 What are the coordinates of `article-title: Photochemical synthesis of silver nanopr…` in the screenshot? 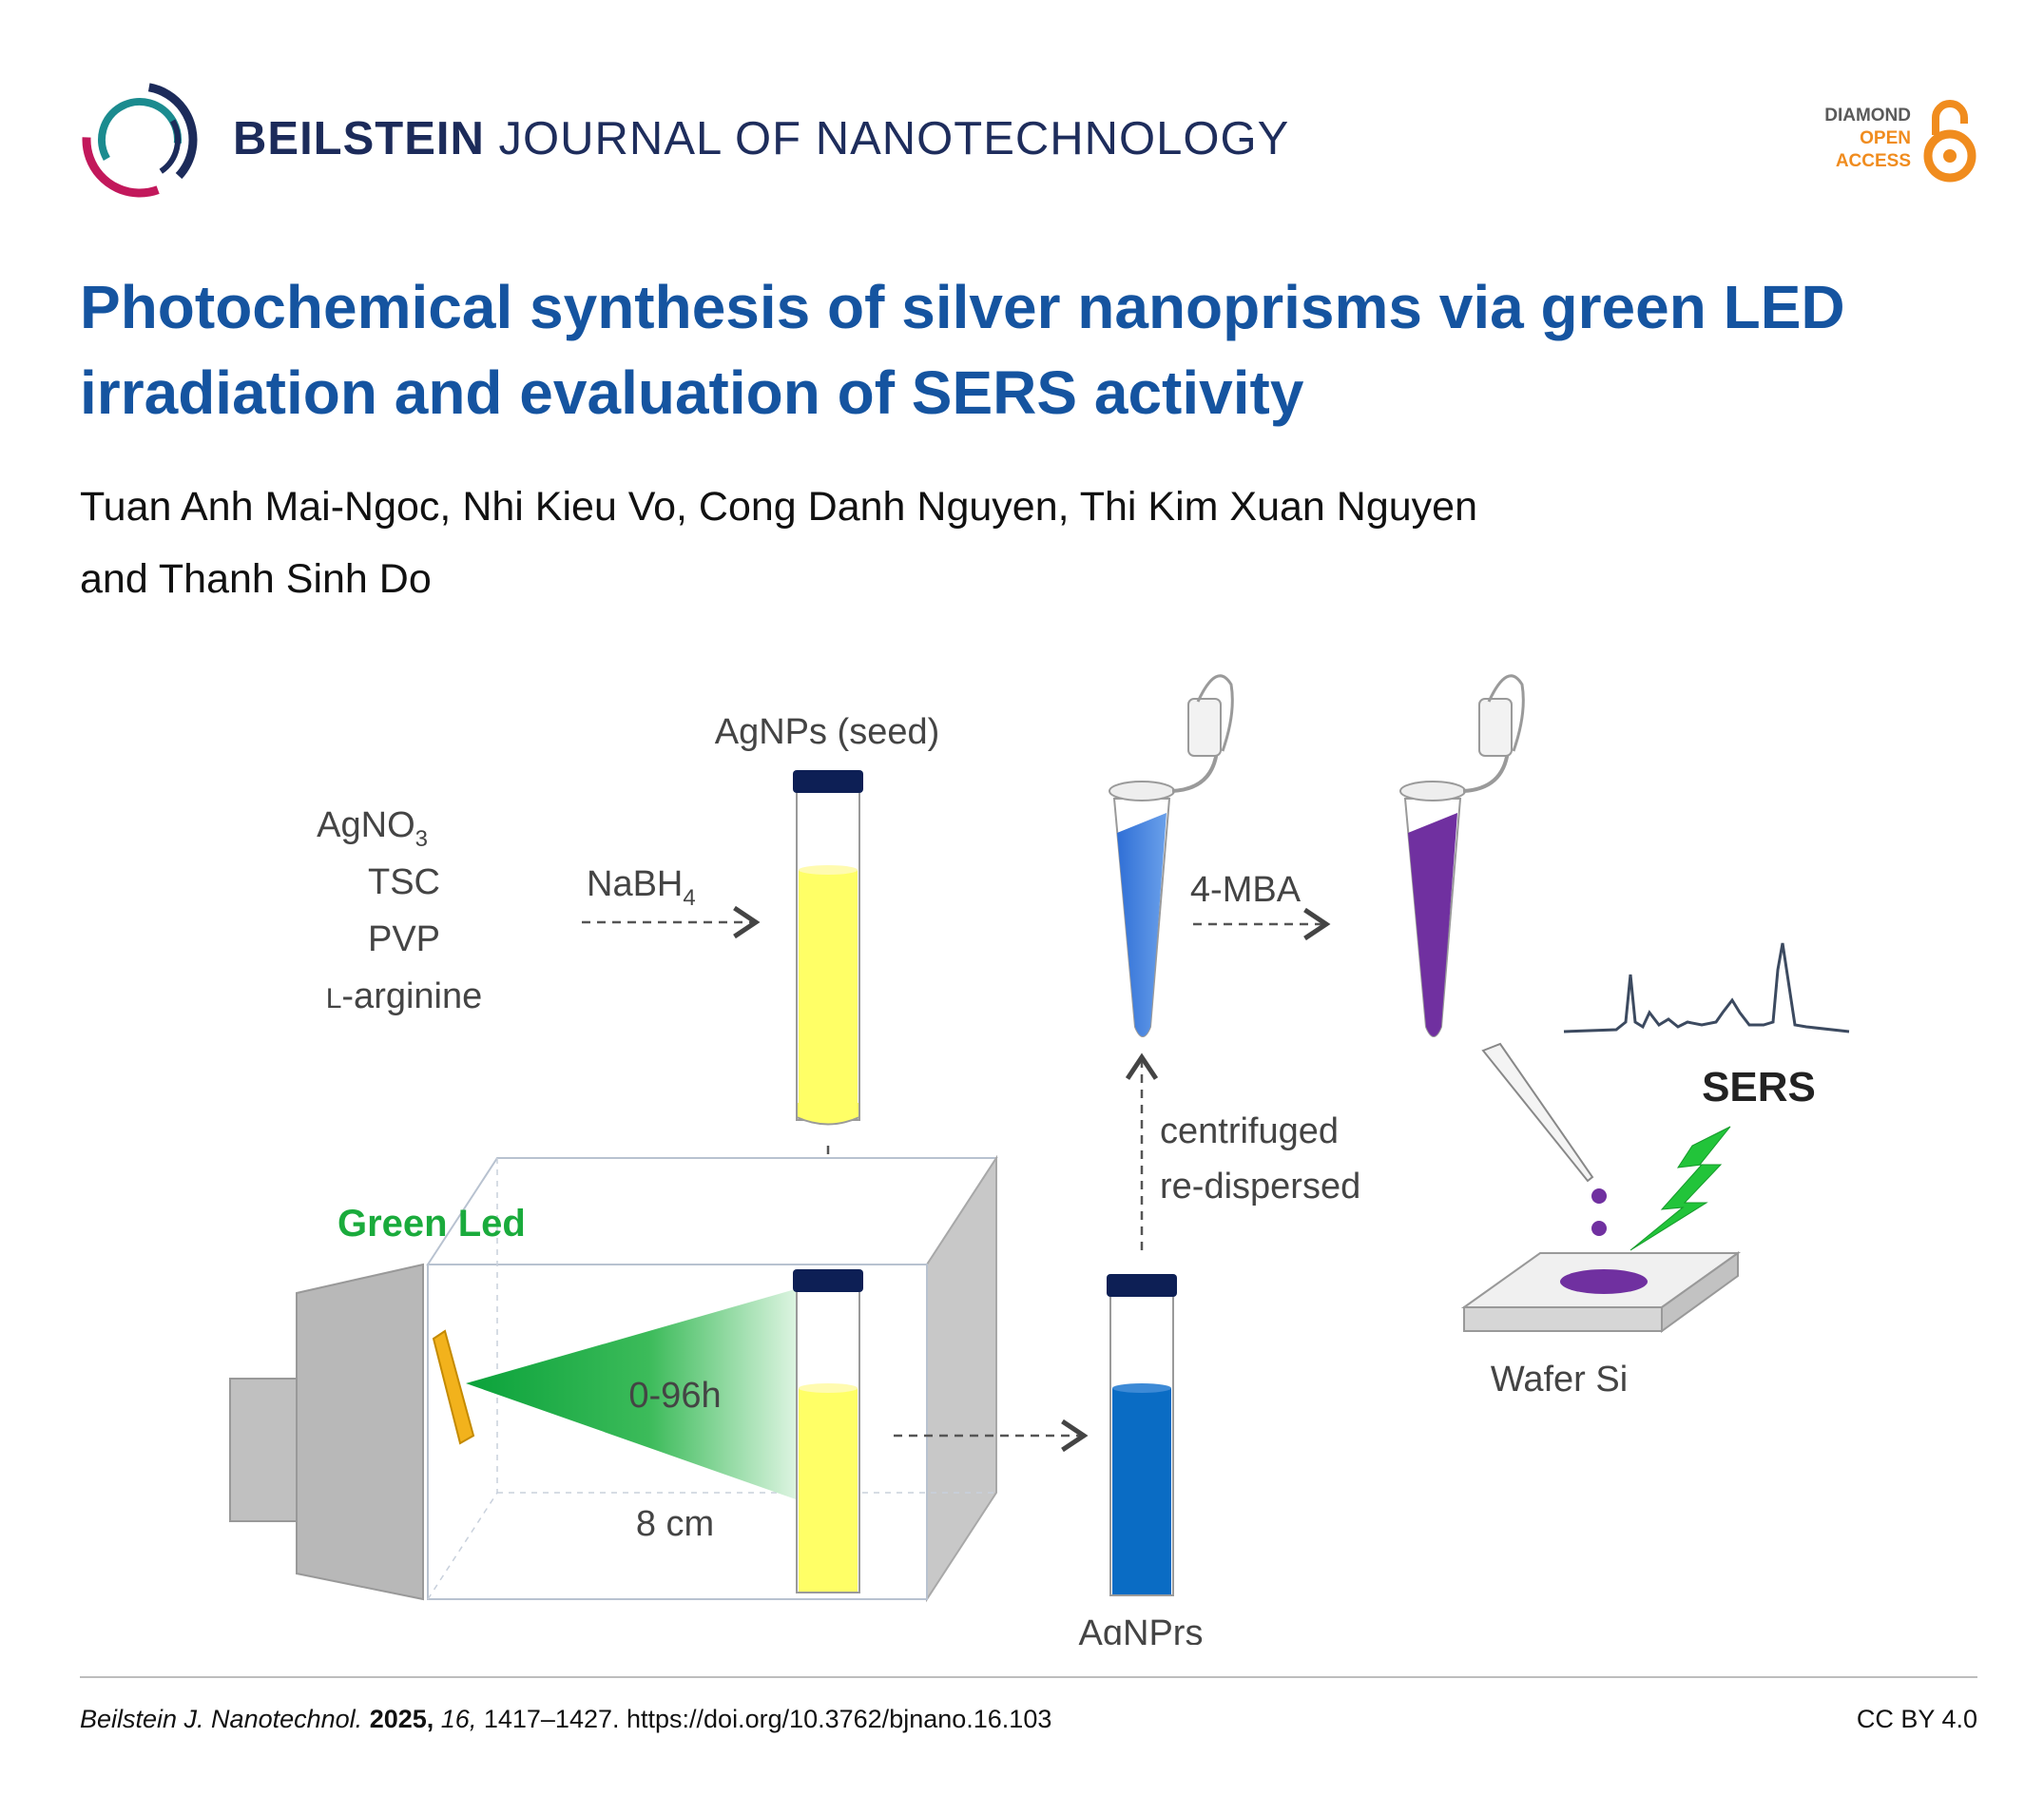 It's located at (963, 350).